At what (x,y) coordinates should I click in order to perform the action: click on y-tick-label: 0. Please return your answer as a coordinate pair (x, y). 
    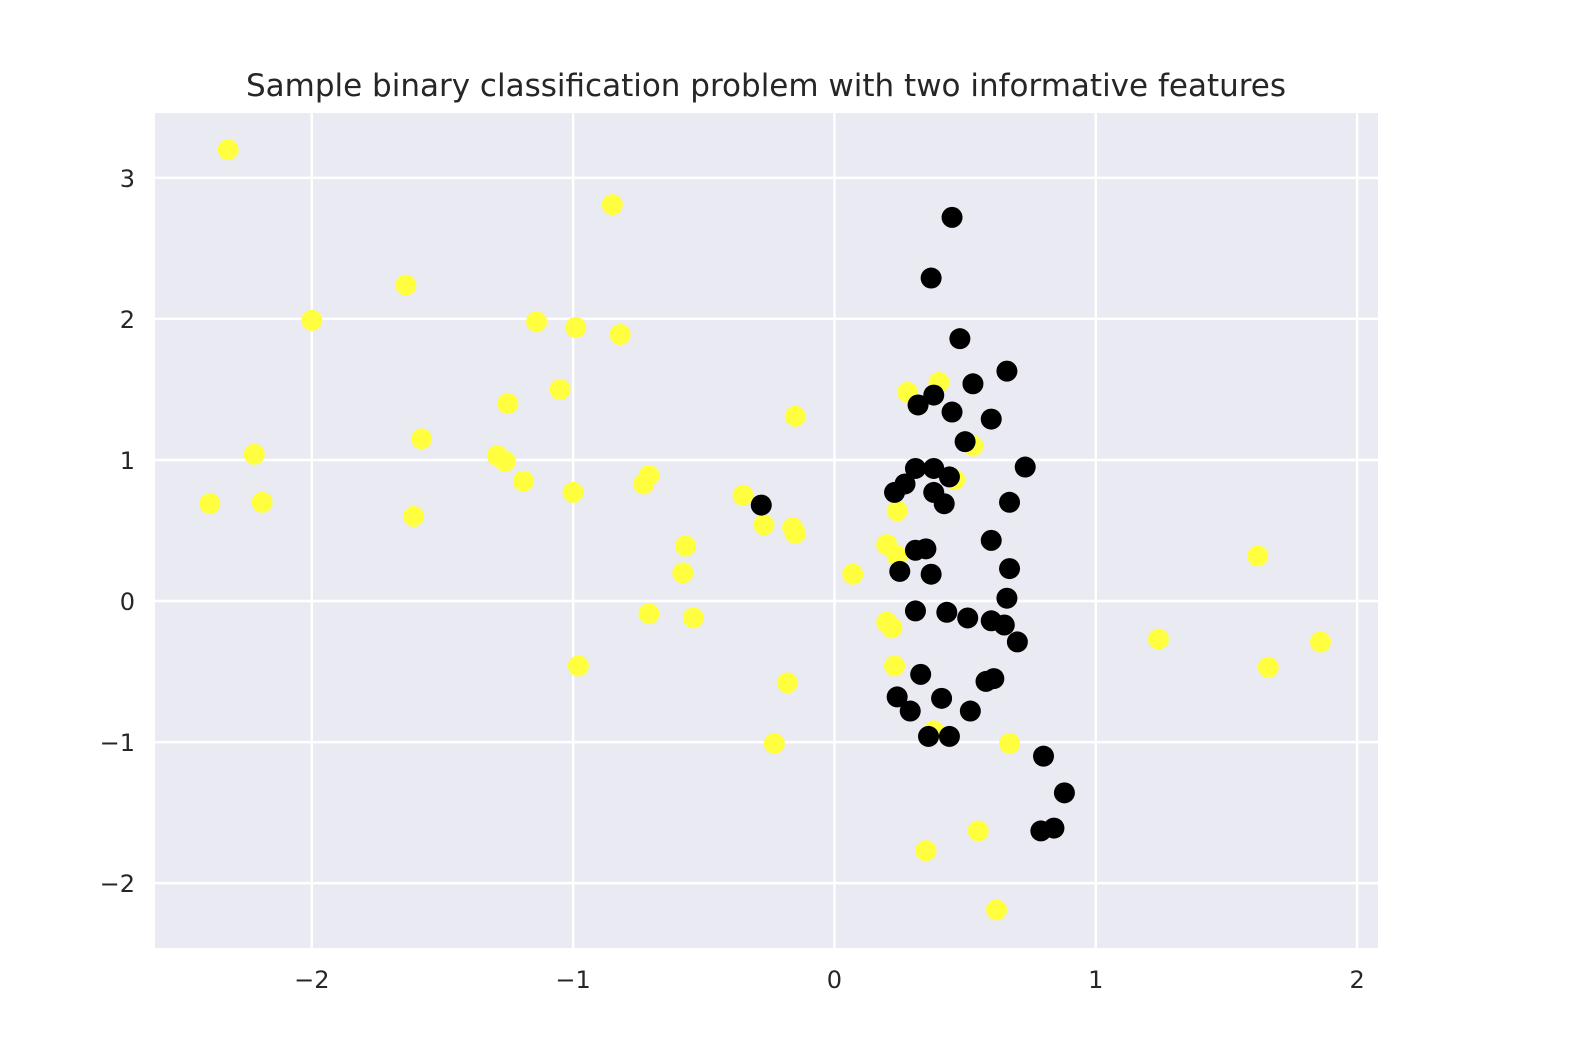
    Looking at the image, I should click on (127, 602).